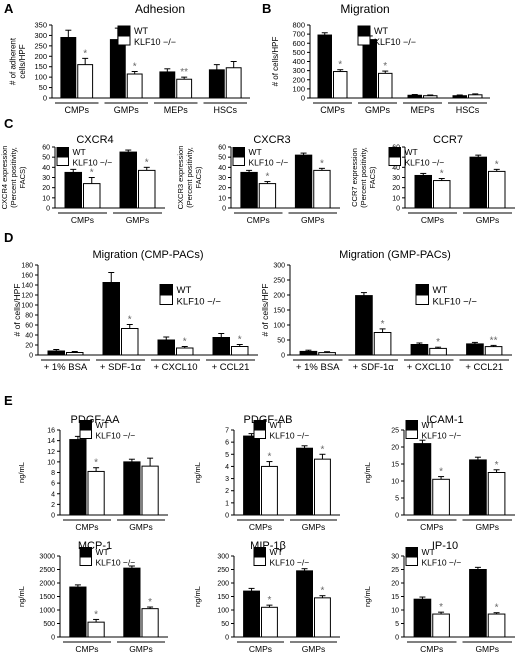  Describe the element at coordinates (66, 367) in the screenshot. I see `category-label: + 1% BSA` at that location.